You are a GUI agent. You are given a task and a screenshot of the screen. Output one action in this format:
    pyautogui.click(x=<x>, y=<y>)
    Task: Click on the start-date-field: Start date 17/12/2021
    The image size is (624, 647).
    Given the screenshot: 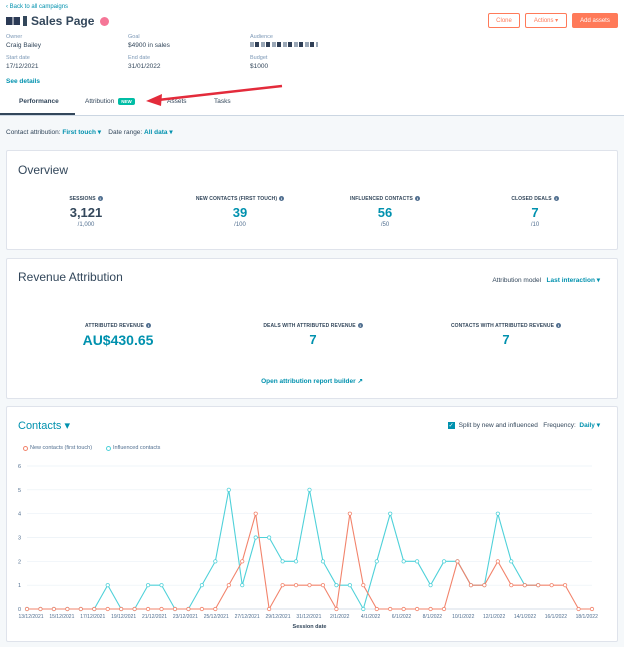 What is the action you would take?
    pyautogui.click(x=22, y=62)
    